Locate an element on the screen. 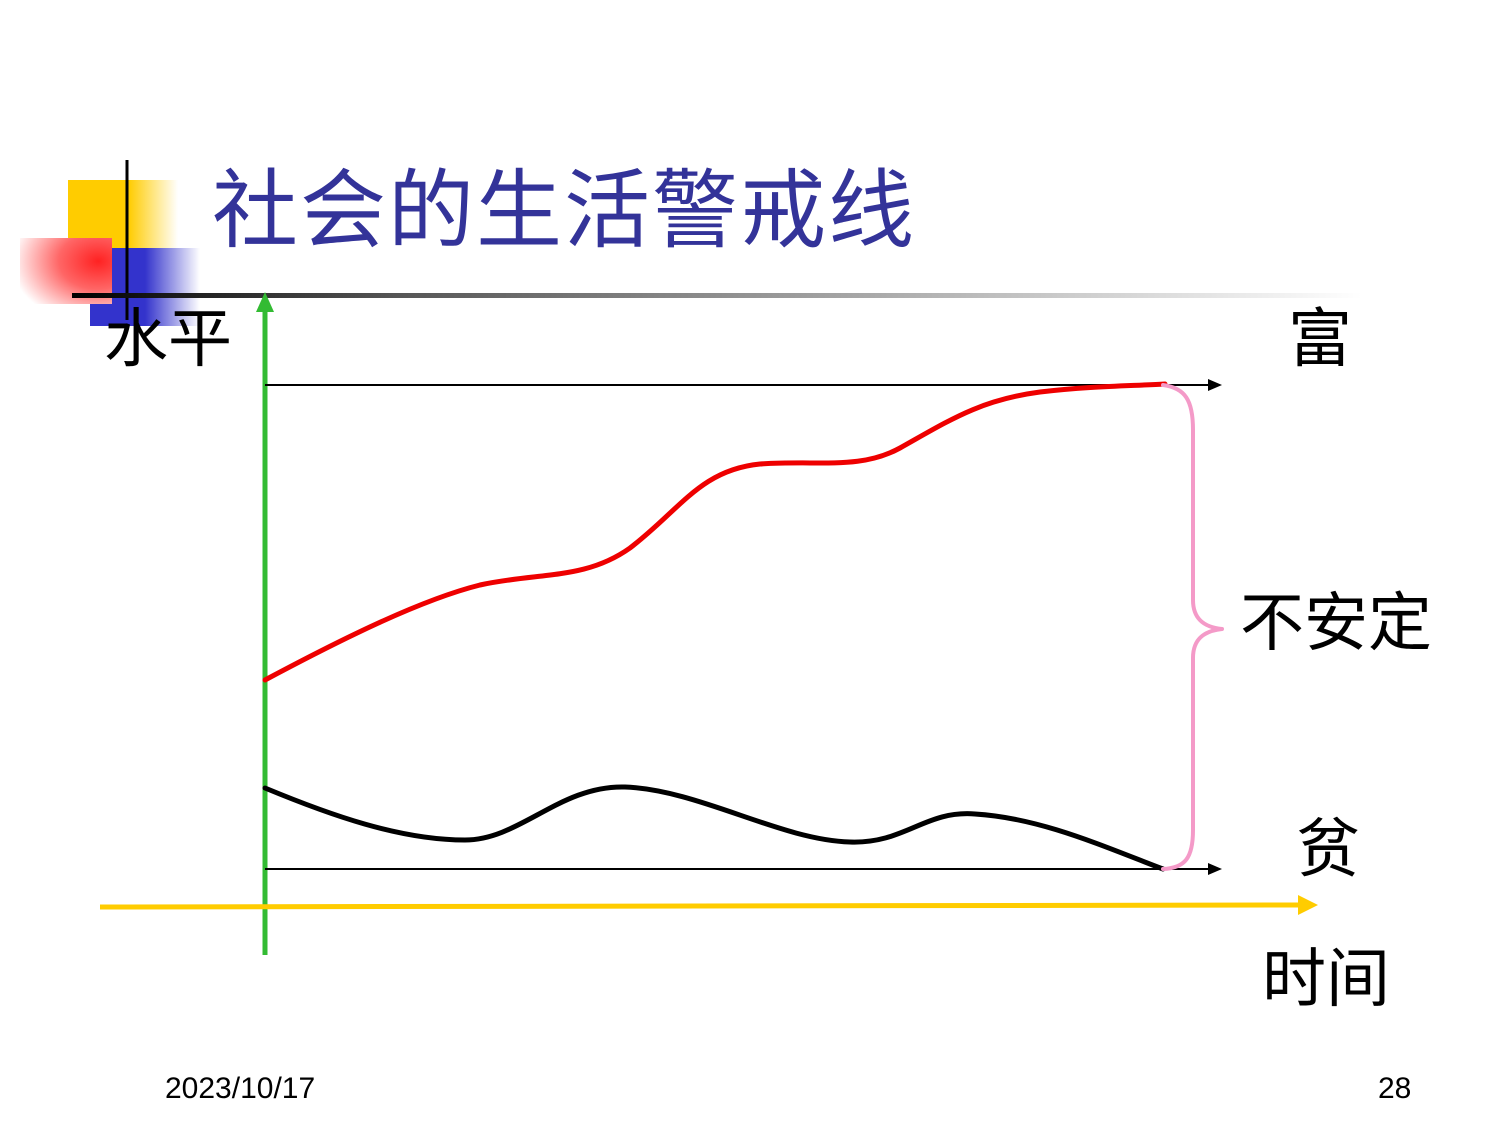  rich-reference-line is located at coordinates (743, 385).